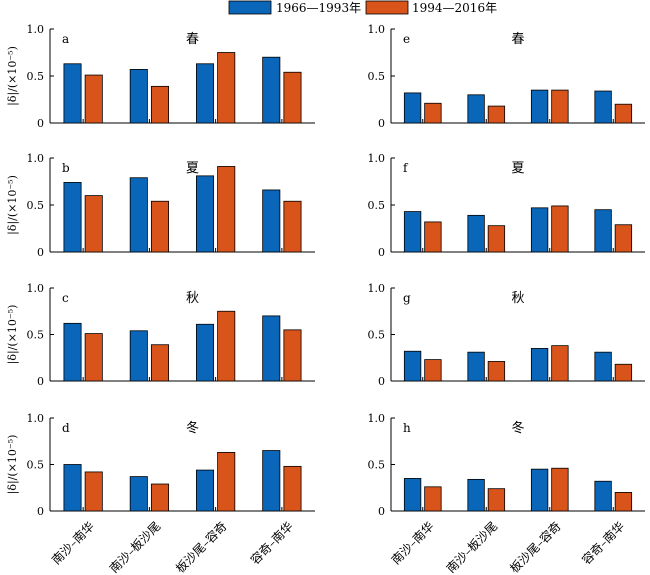  What do you see at coordinates (271, 90) in the screenshot?
I see `bar-a-s1-c4` at bounding box center [271, 90].